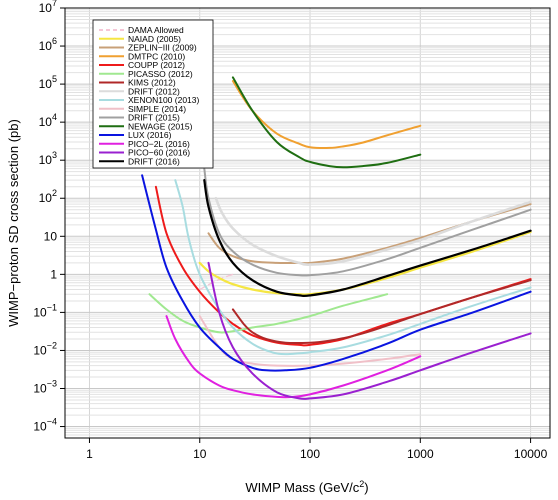 The height and width of the screenshot is (500, 558). Describe the element at coordinates (48, 44) in the screenshot. I see `y-tick-label-10: 10⁶` at that location.